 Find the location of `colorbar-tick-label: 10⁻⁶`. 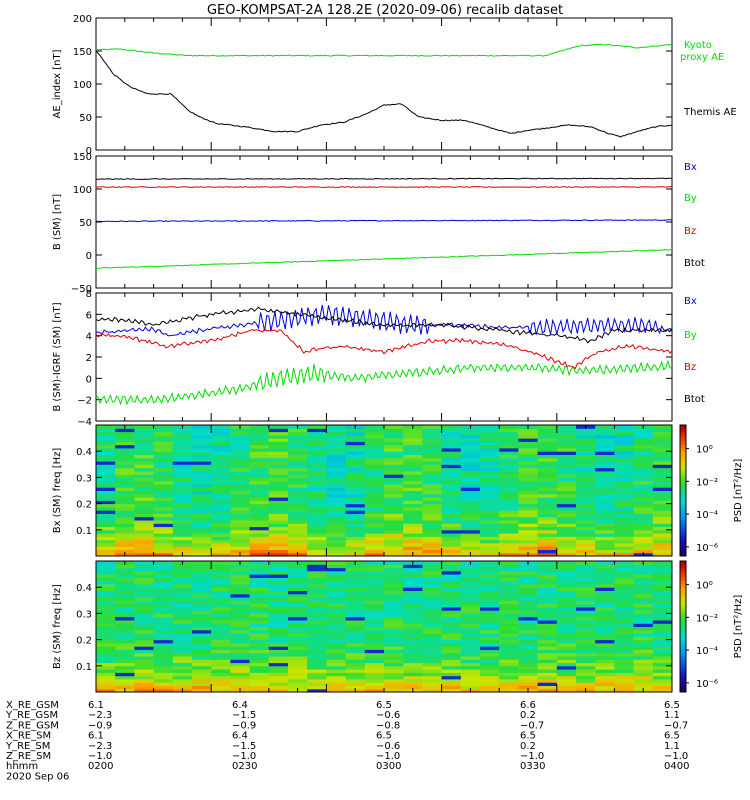

colorbar-tick-label: 10⁻⁶ is located at coordinates (707, 548).